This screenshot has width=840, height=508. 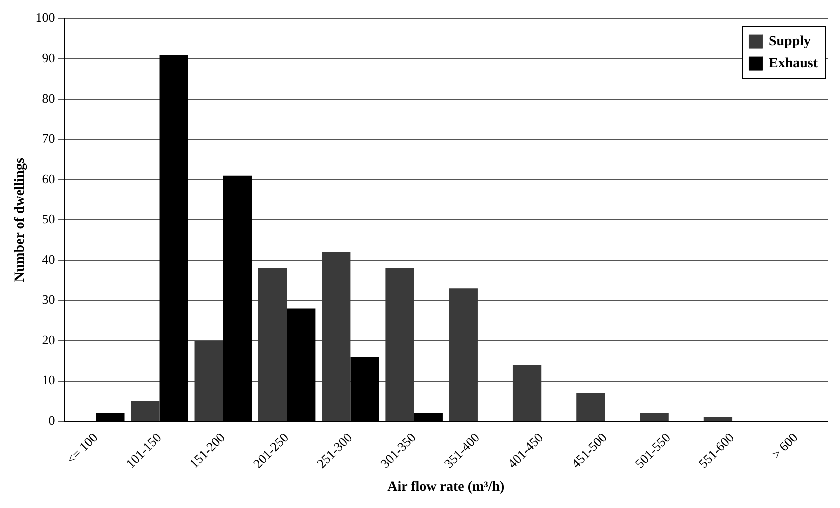 I want to click on legend-label: Supply, so click(x=790, y=42).